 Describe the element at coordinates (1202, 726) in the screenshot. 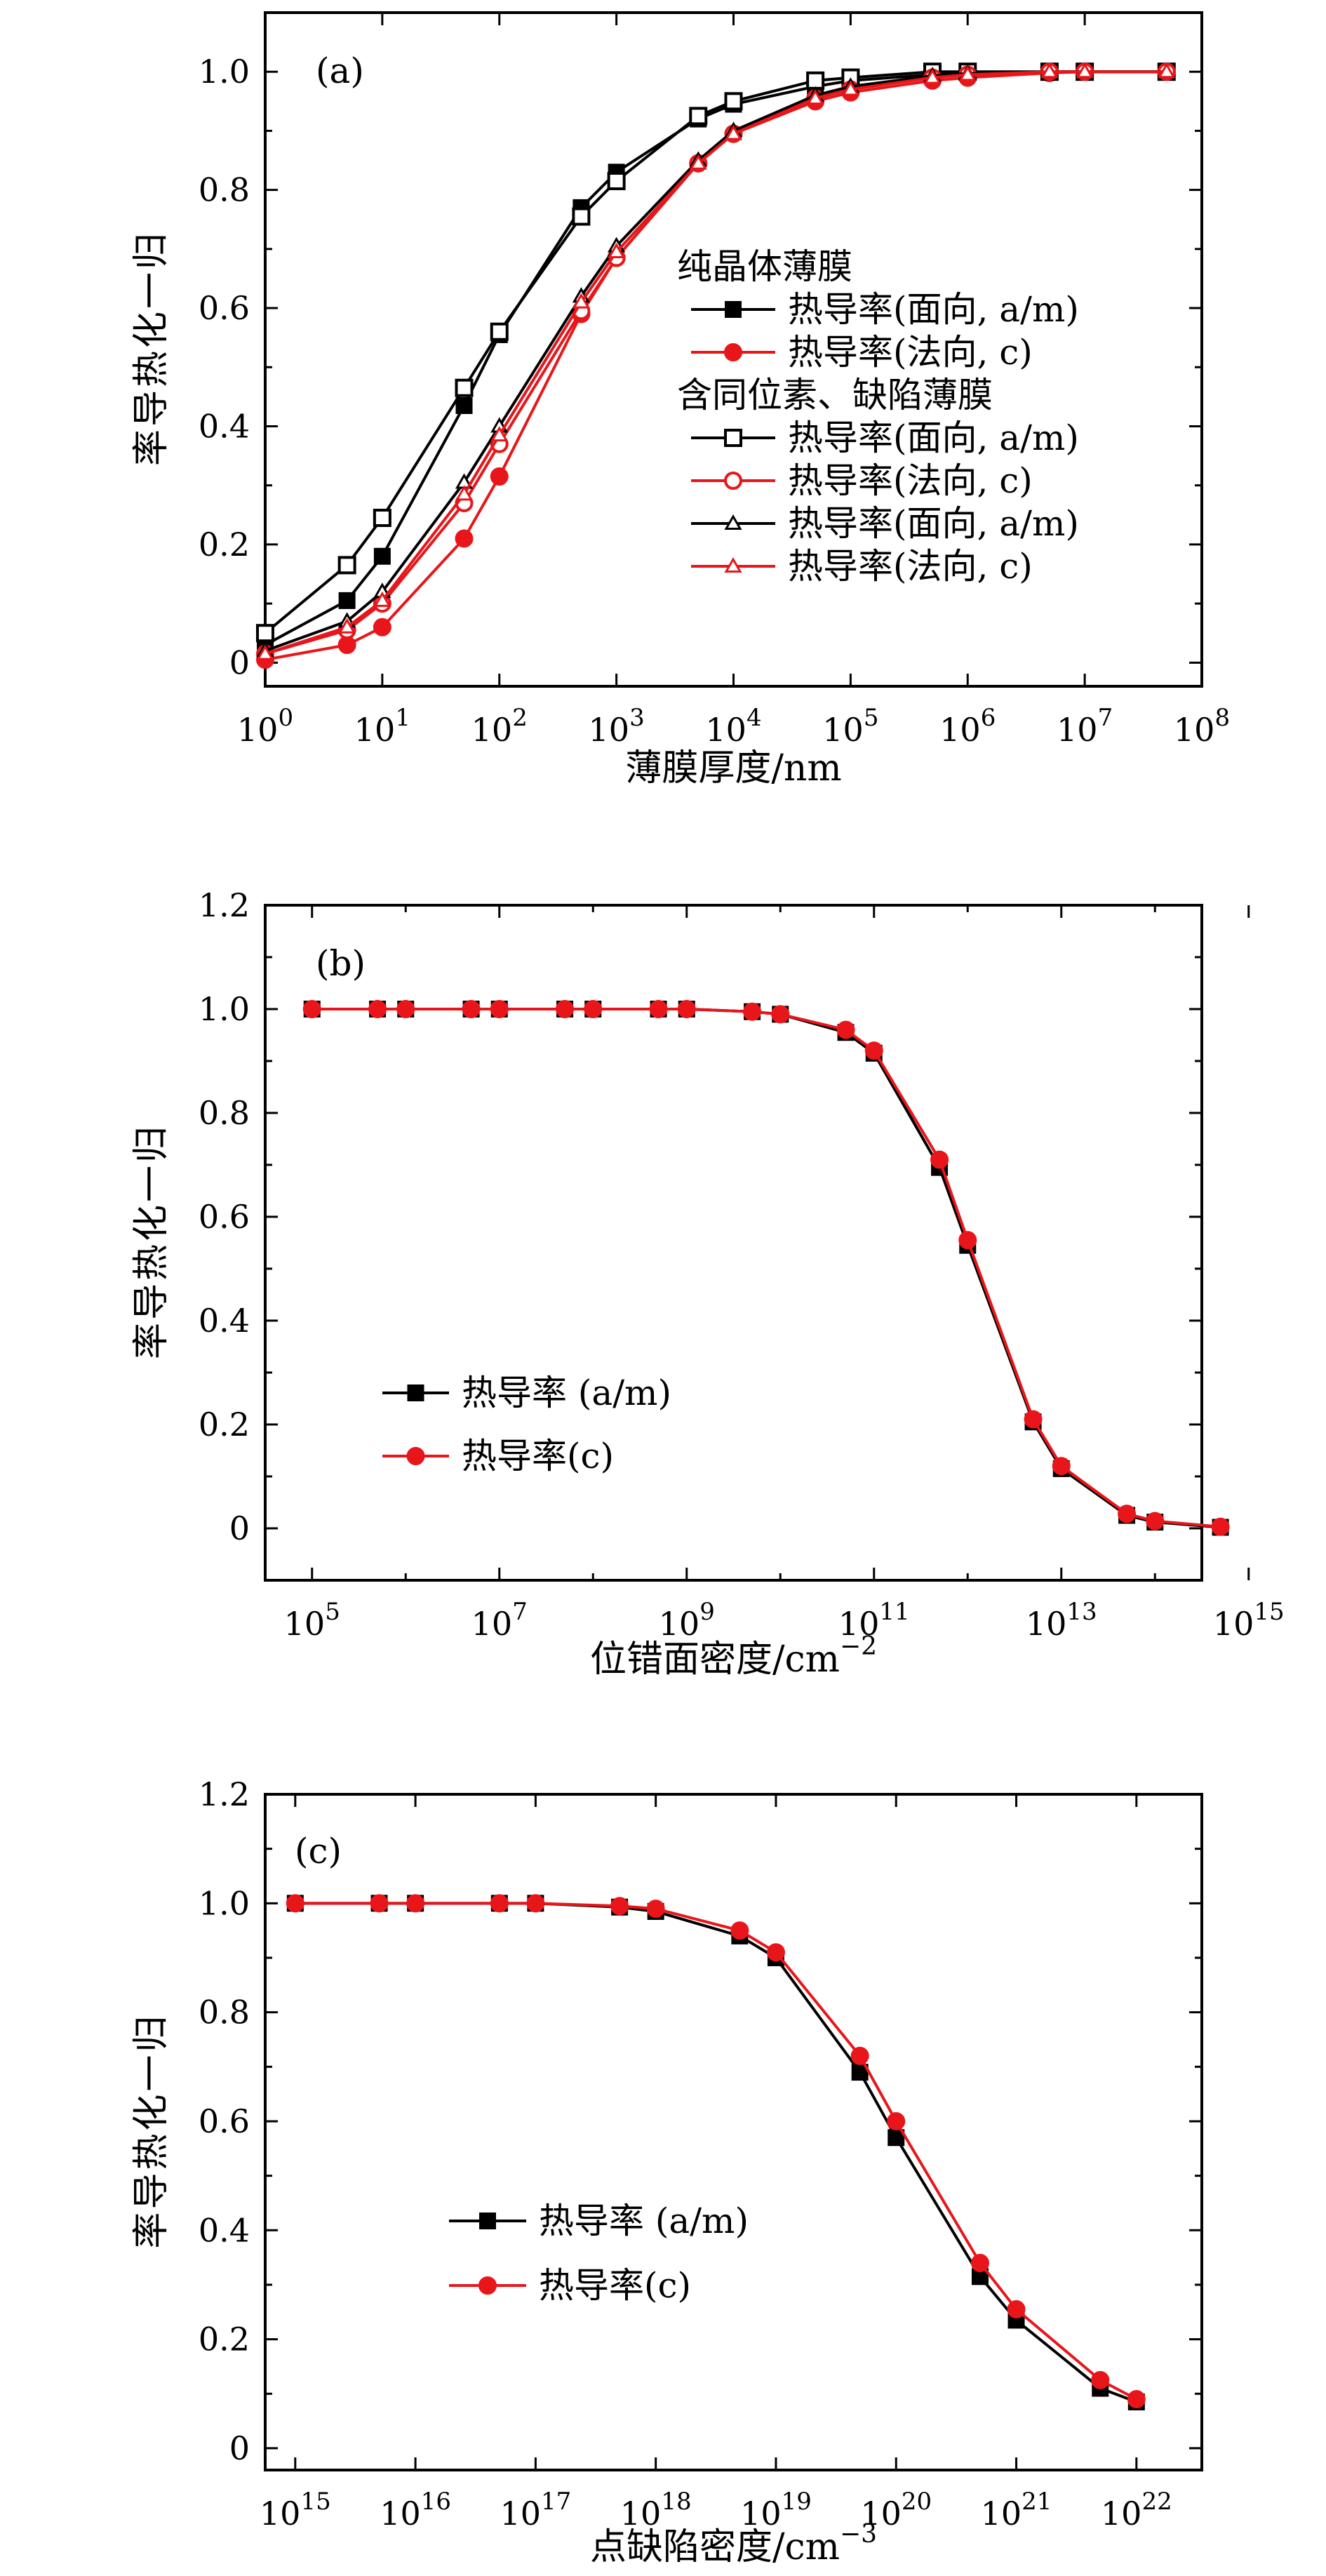

I see `x-tick-label: 10⁸` at that location.